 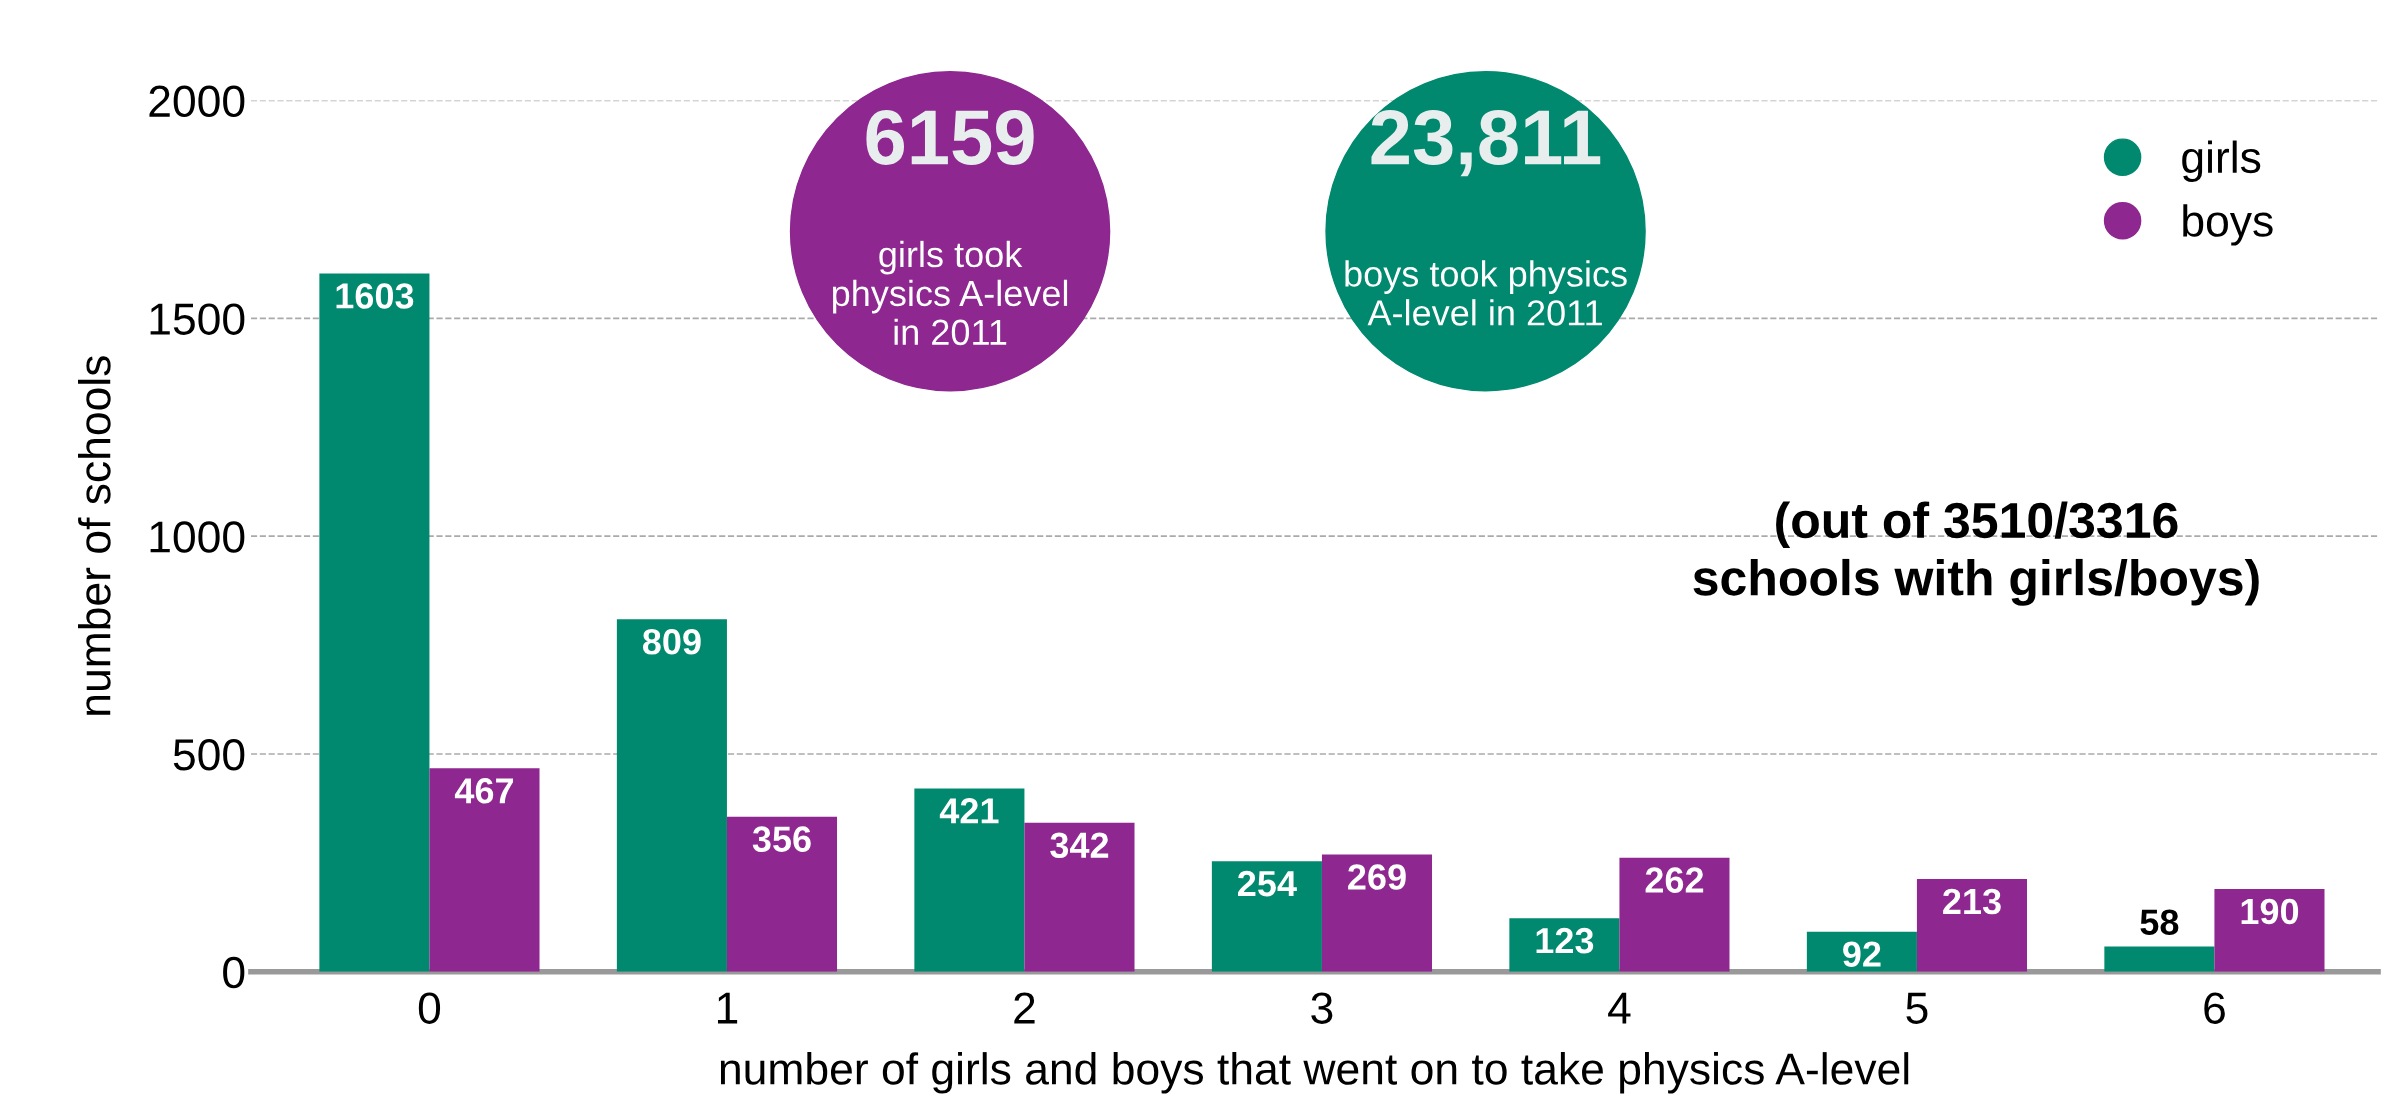 What do you see at coordinates (2228, 225) in the screenshot?
I see `legend-label: boys` at bounding box center [2228, 225].